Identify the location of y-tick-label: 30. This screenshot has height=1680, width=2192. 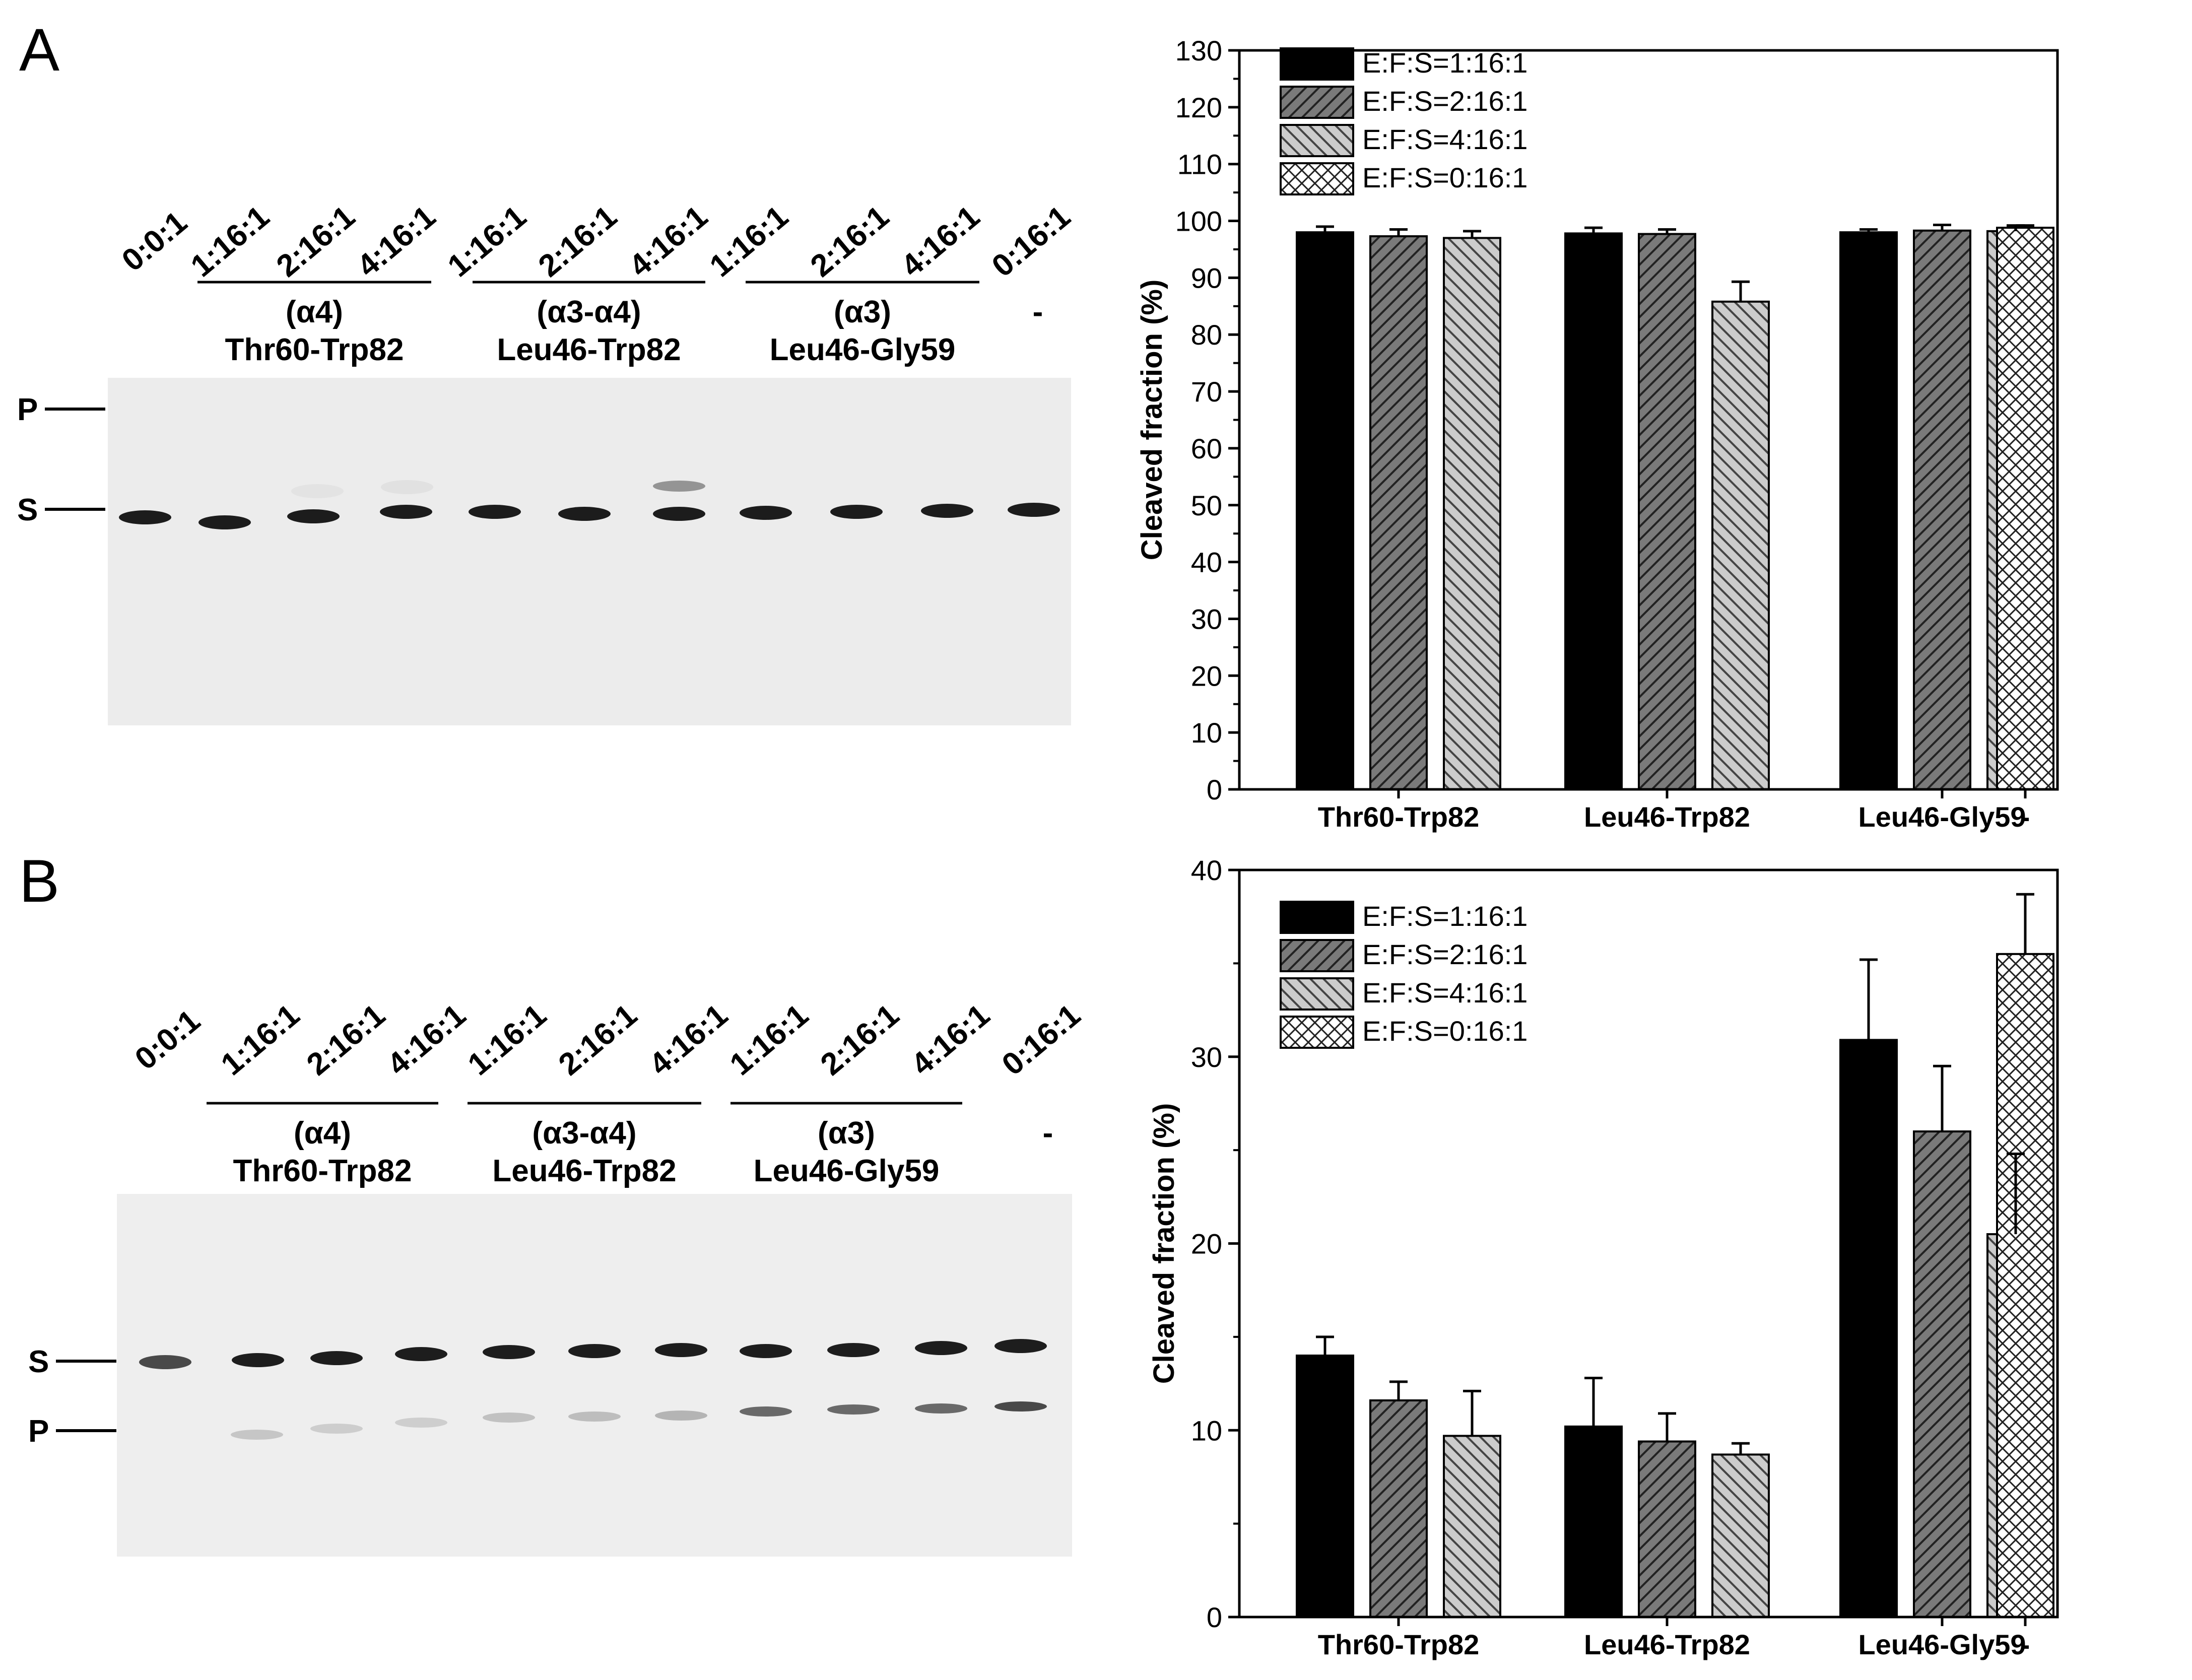
(1206, 619).